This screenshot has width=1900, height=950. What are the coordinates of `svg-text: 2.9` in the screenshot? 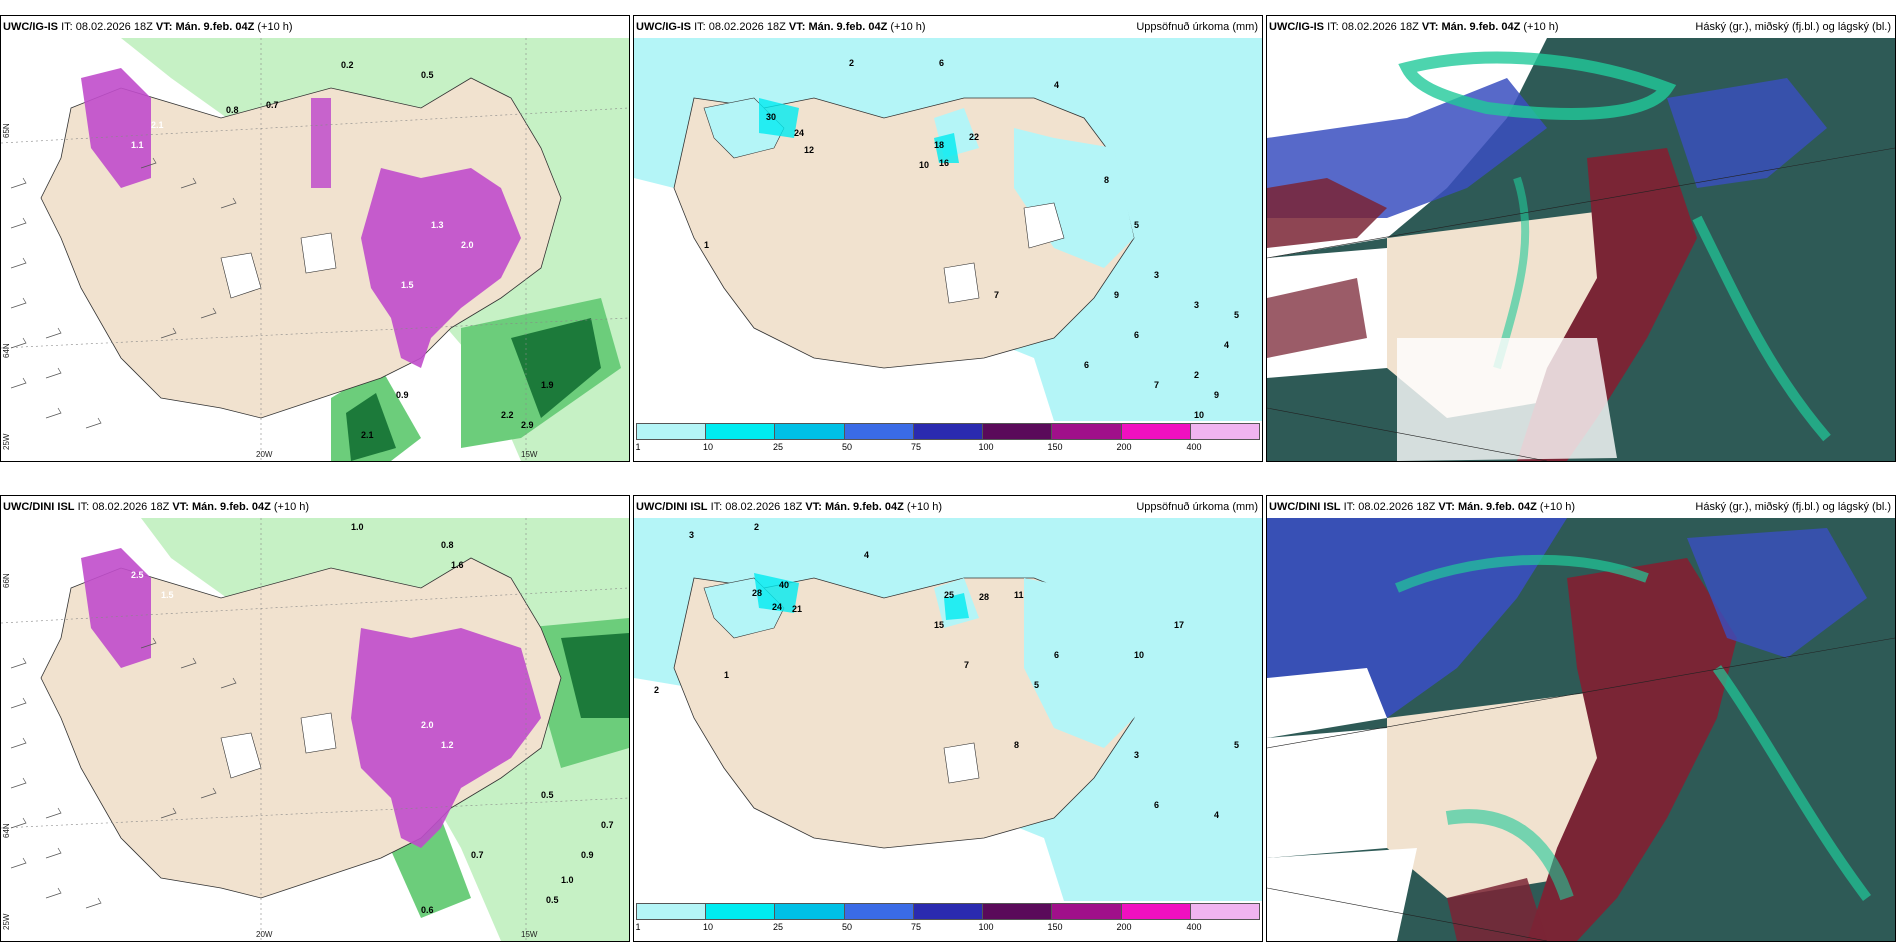 It's located at (527, 425).